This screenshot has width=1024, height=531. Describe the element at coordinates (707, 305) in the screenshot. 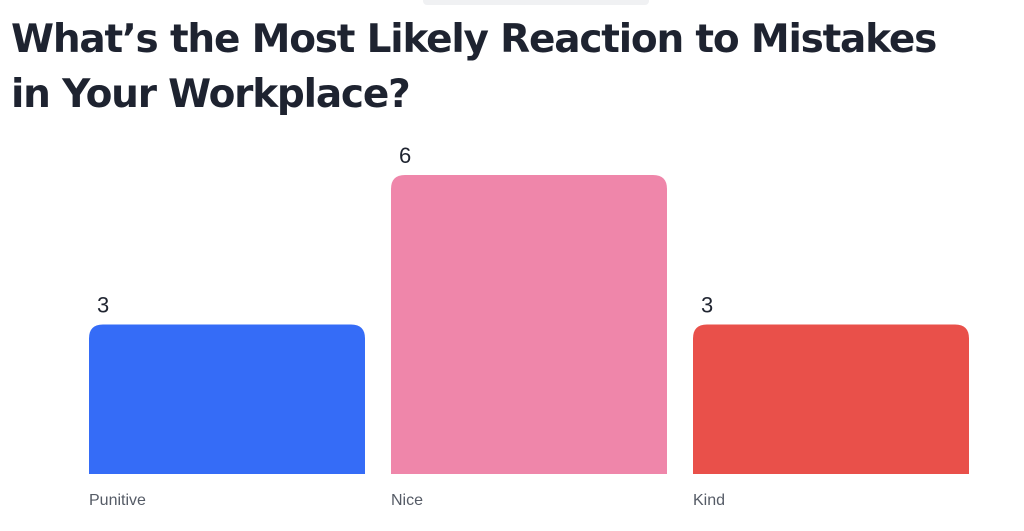

I see `value-label-kind: 3` at that location.